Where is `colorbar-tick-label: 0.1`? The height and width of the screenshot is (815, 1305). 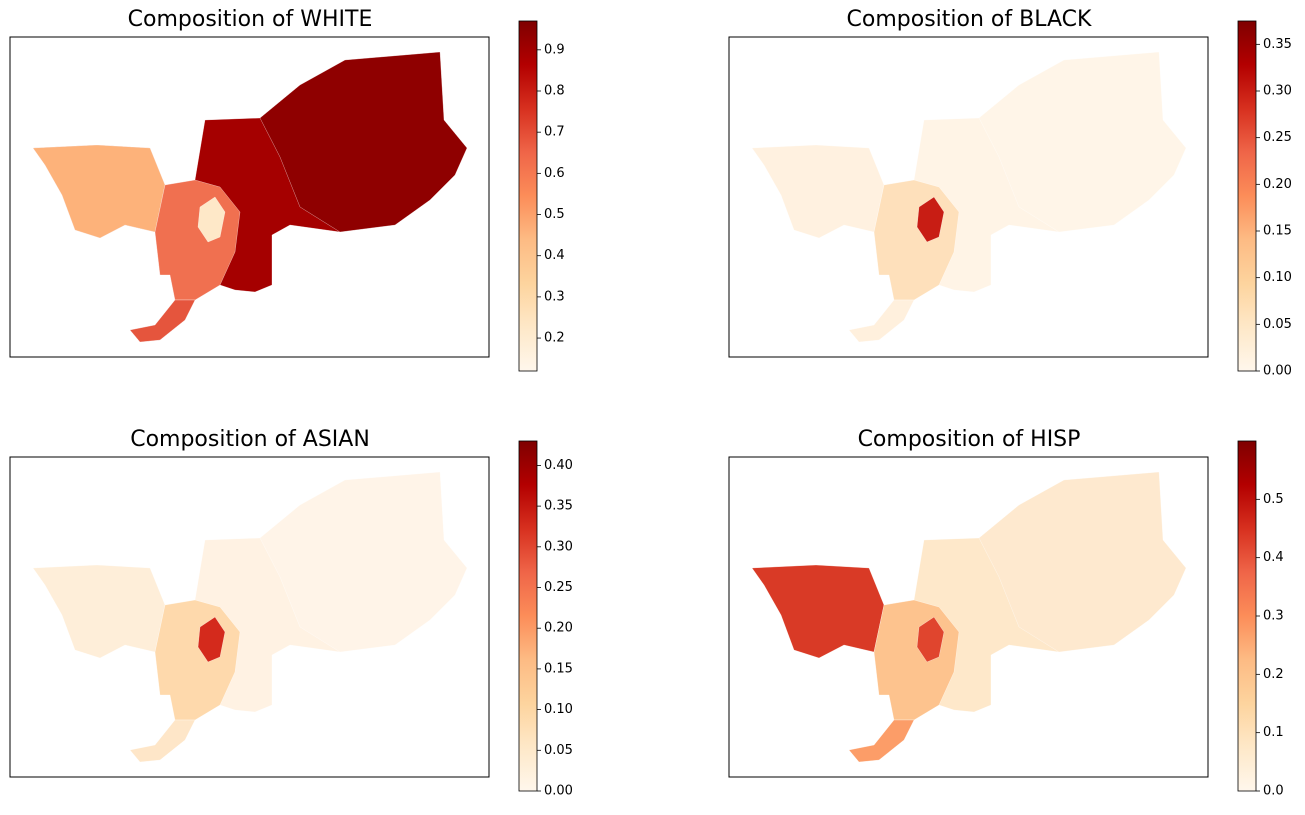
colorbar-tick-label: 0.1 is located at coordinates (1273, 732).